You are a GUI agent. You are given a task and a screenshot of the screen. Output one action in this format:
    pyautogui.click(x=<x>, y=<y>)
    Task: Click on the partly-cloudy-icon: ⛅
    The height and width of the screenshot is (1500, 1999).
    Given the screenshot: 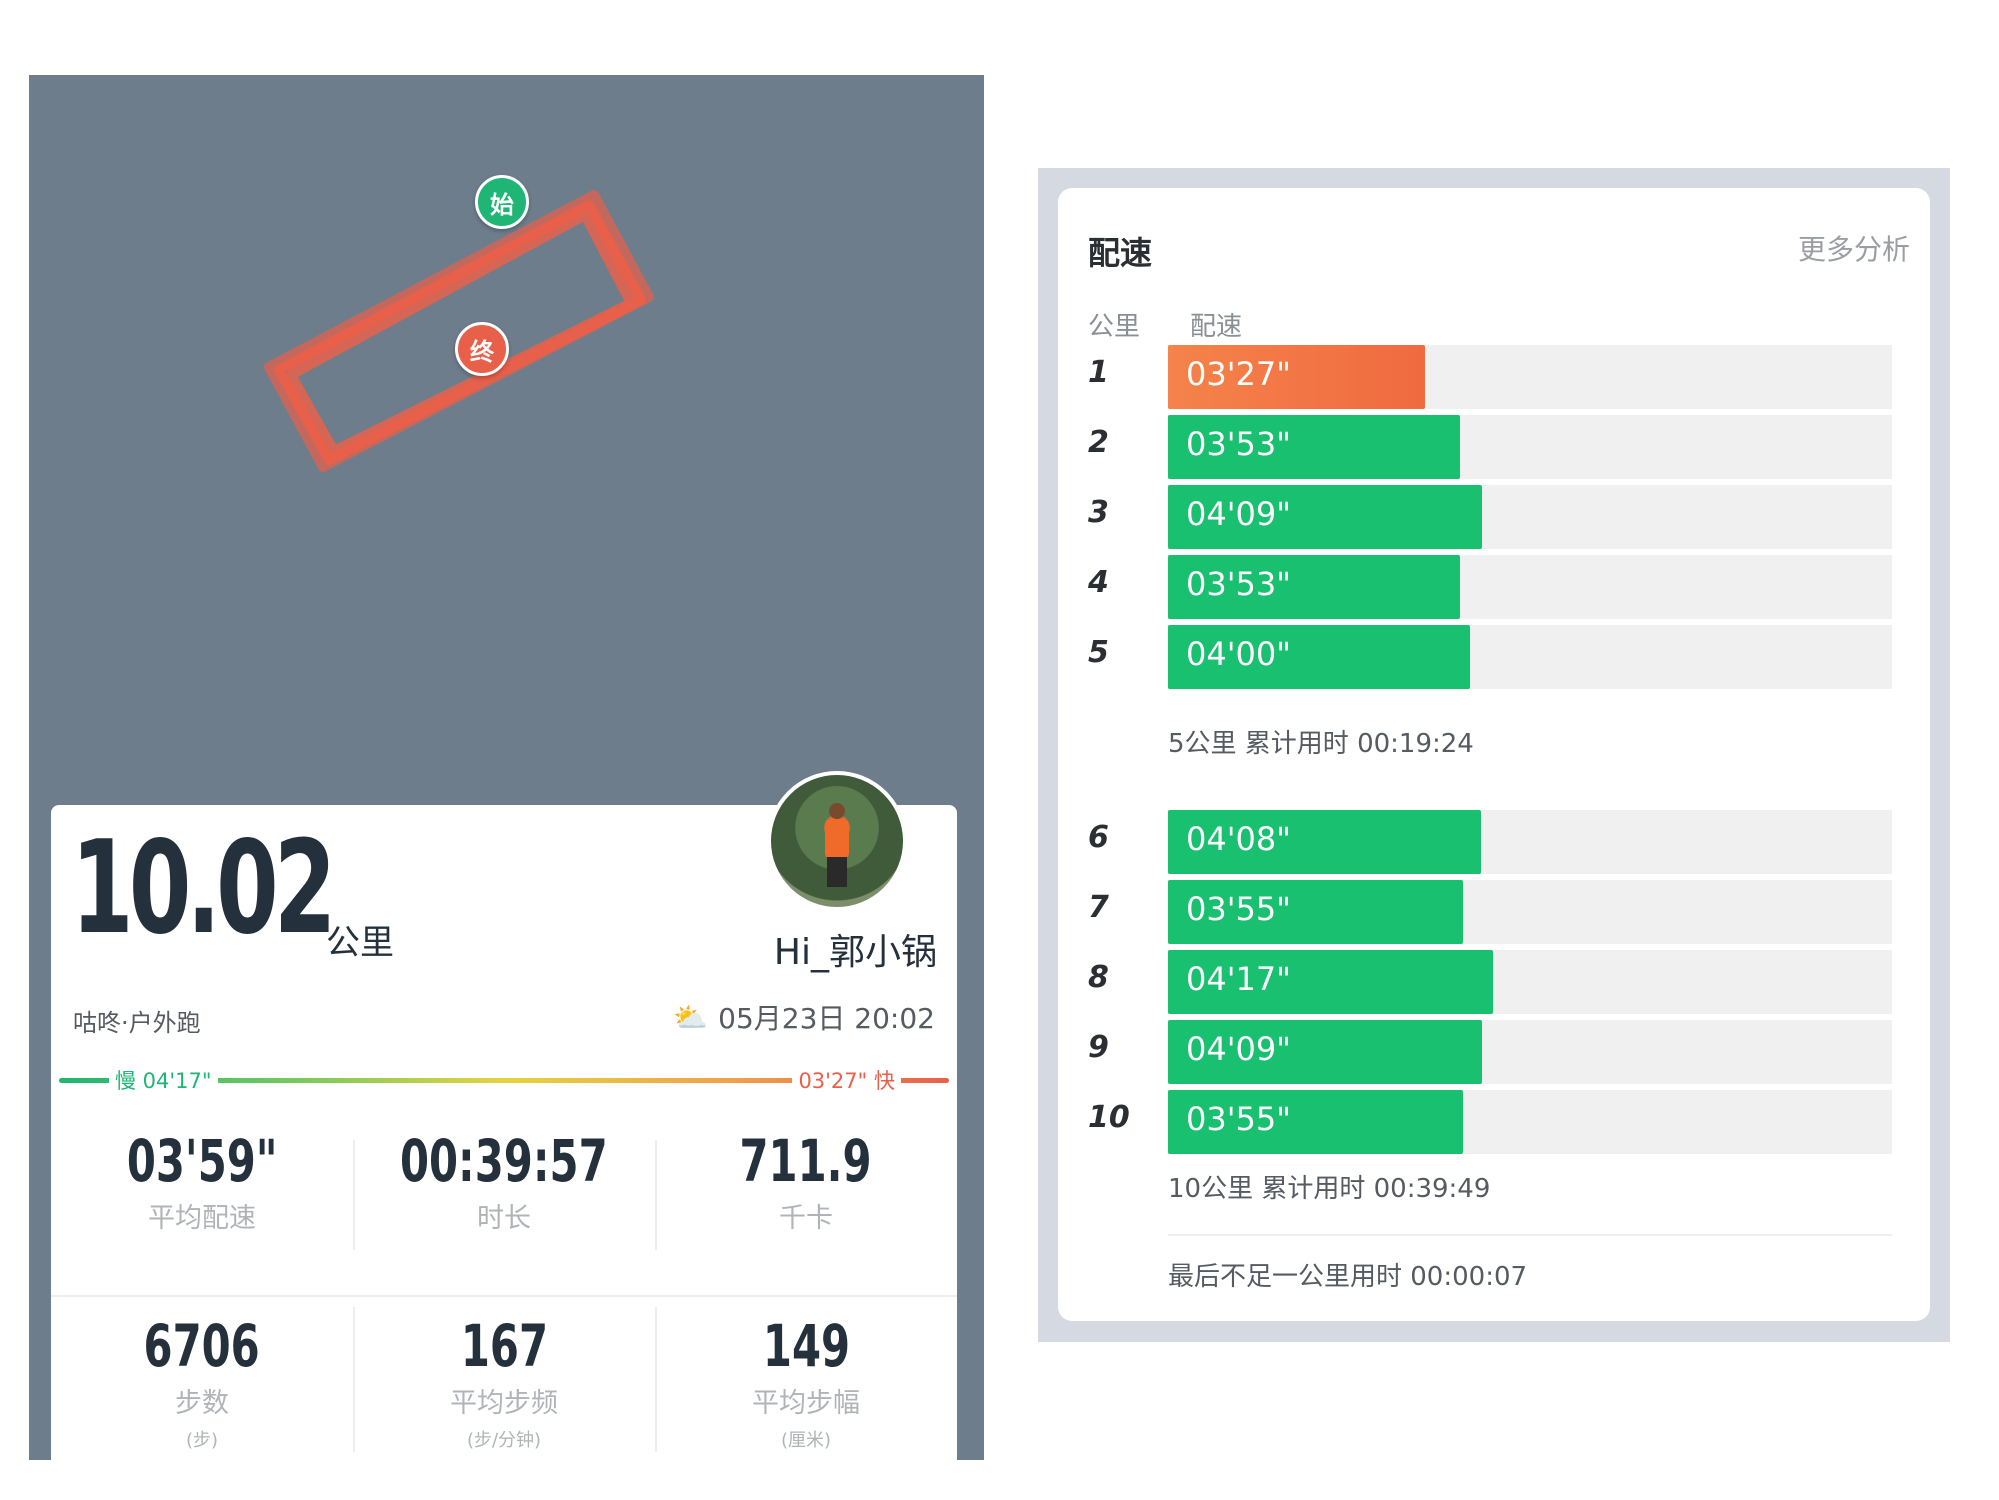 What is the action you would take?
    pyautogui.click(x=691, y=1017)
    